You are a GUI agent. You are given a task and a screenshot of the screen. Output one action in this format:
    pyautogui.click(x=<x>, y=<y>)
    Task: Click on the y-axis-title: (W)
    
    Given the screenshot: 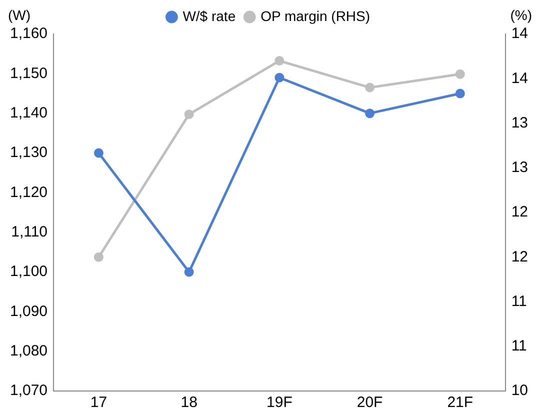 What is the action you would take?
    pyautogui.click(x=19, y=14)
    